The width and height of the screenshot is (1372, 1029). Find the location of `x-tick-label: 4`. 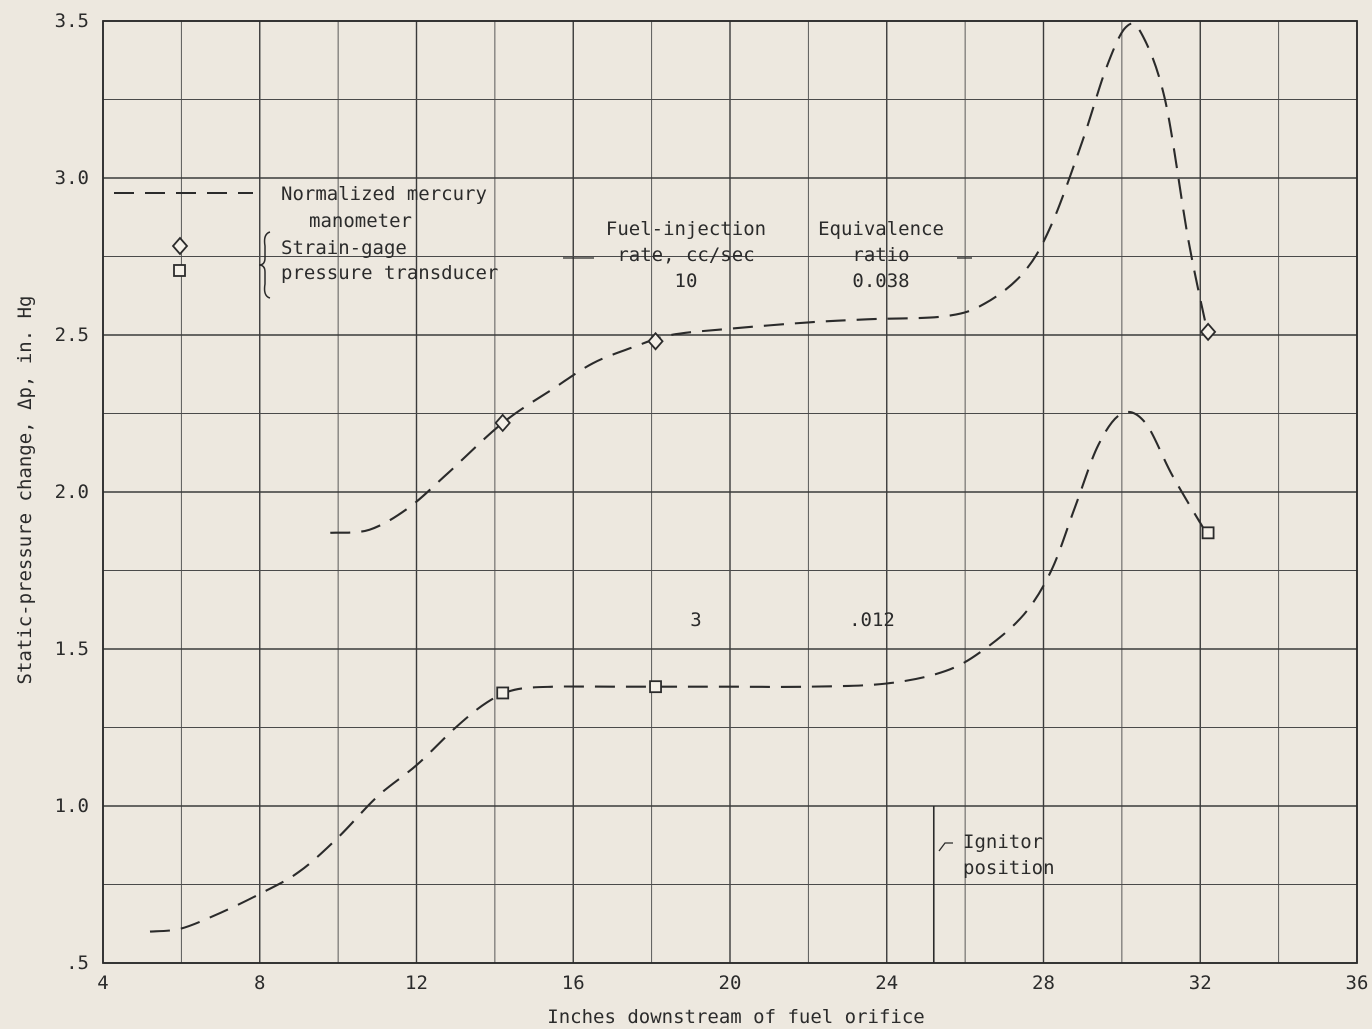

x-tick-label: 4 is located at coordinates (102, 983).